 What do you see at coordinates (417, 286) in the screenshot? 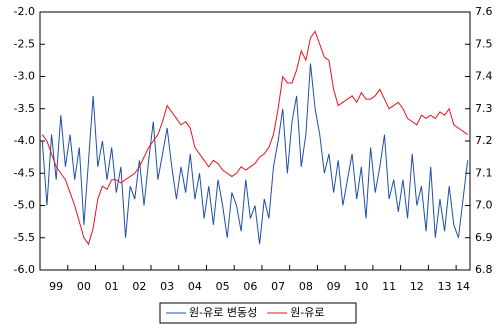
I see `x-tick-label: 12` at bounding box center [417, 286].